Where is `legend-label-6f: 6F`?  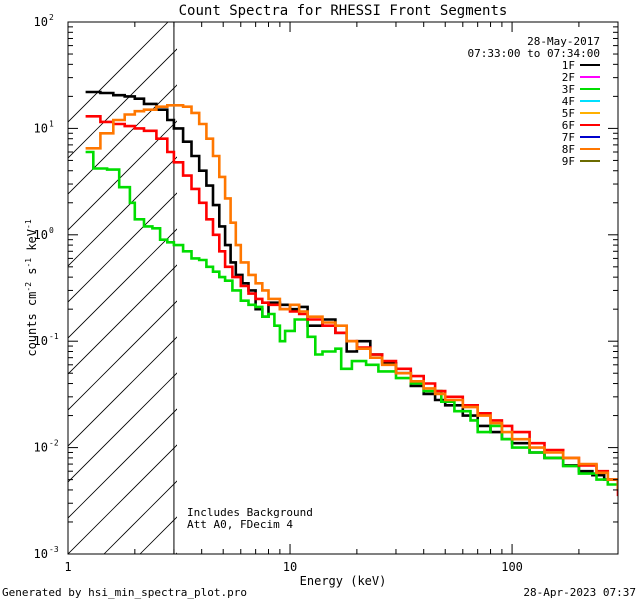
legend-label-6f: 6F is located at coordinates (568, 125).